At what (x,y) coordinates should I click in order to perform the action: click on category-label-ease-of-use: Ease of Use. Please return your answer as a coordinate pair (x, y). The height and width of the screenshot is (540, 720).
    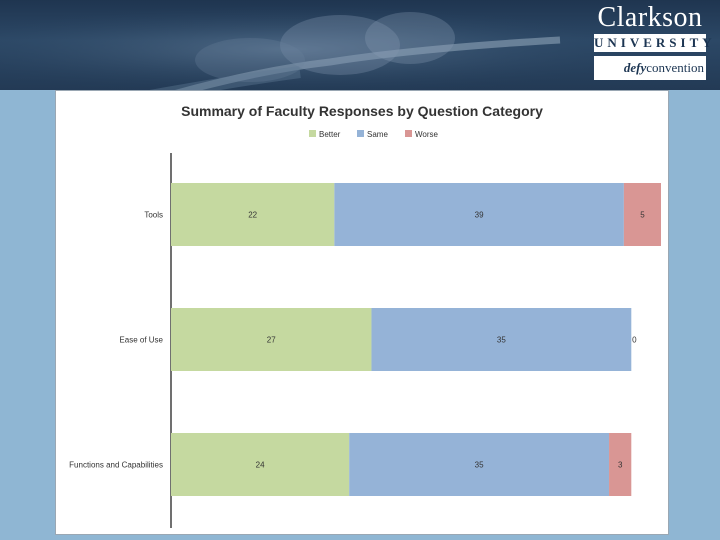
    Looking at the image, I should click on (141, 340).